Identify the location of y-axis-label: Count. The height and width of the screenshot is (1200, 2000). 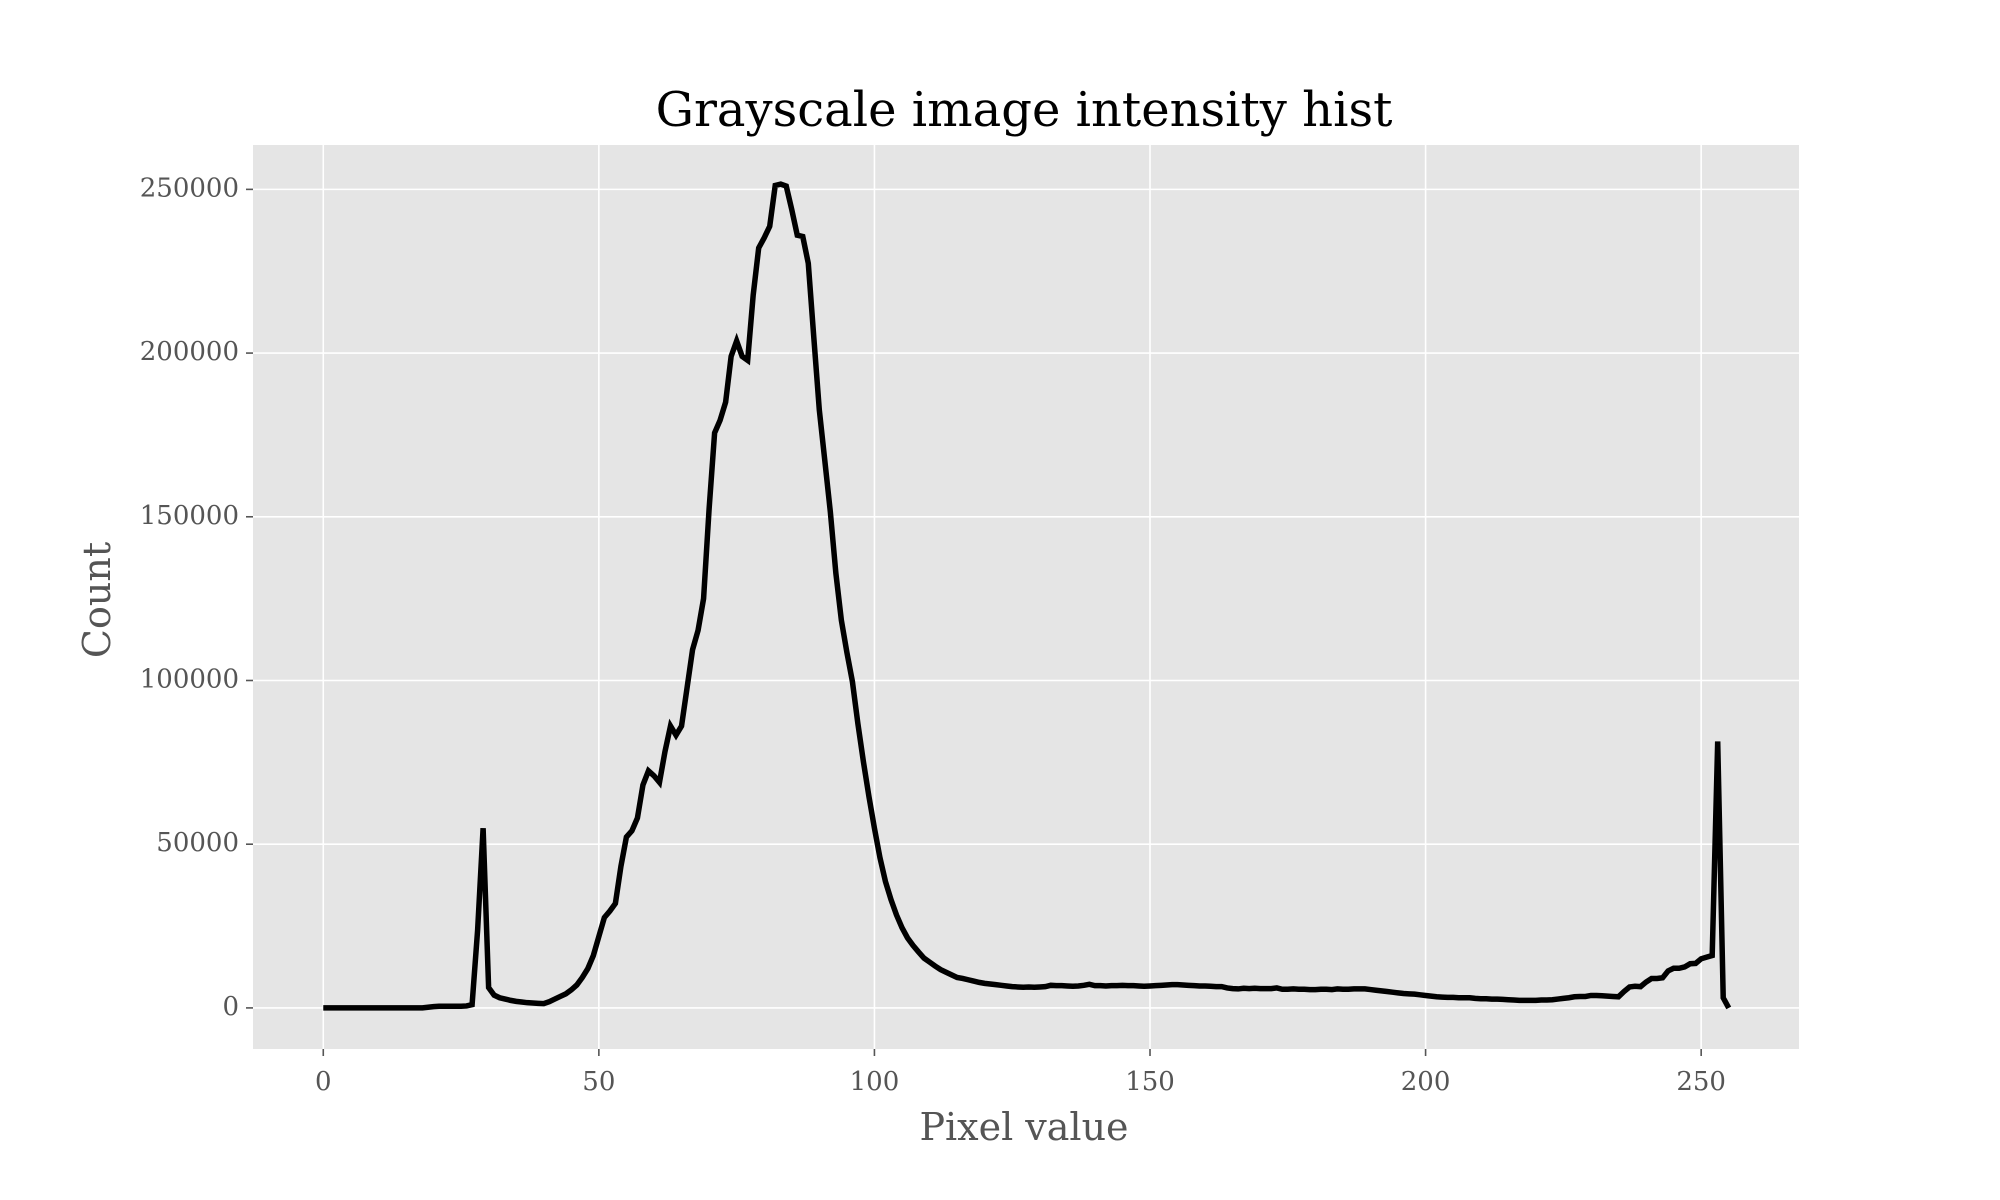
(97, 600).